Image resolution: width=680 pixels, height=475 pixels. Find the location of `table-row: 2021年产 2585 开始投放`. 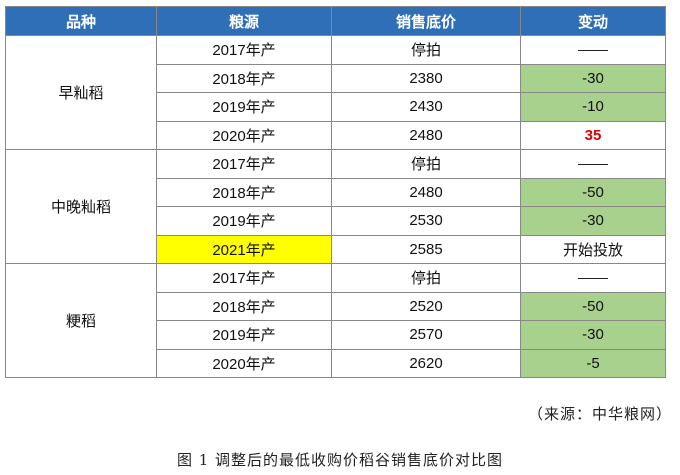

table-row: 2021年产 2585 开始投放 is located at coordinates (336, 249).